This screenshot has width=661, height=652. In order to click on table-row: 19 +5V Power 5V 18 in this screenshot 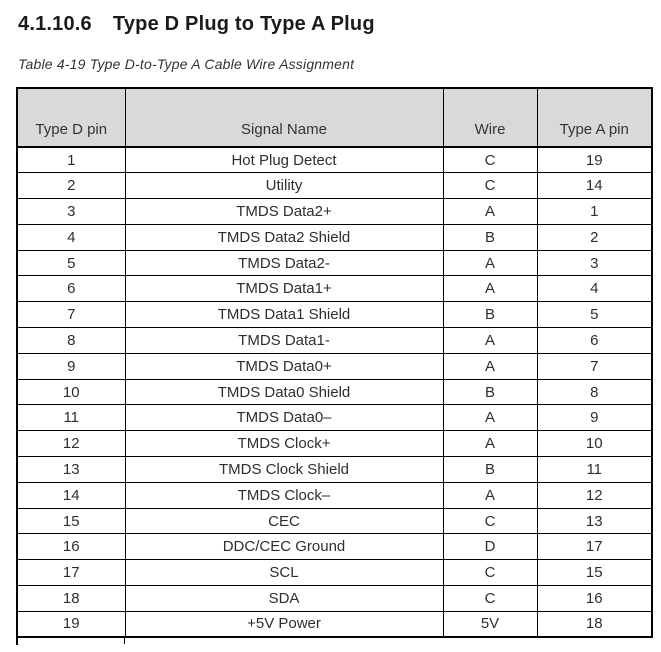, I will do `click(334, 624)`.